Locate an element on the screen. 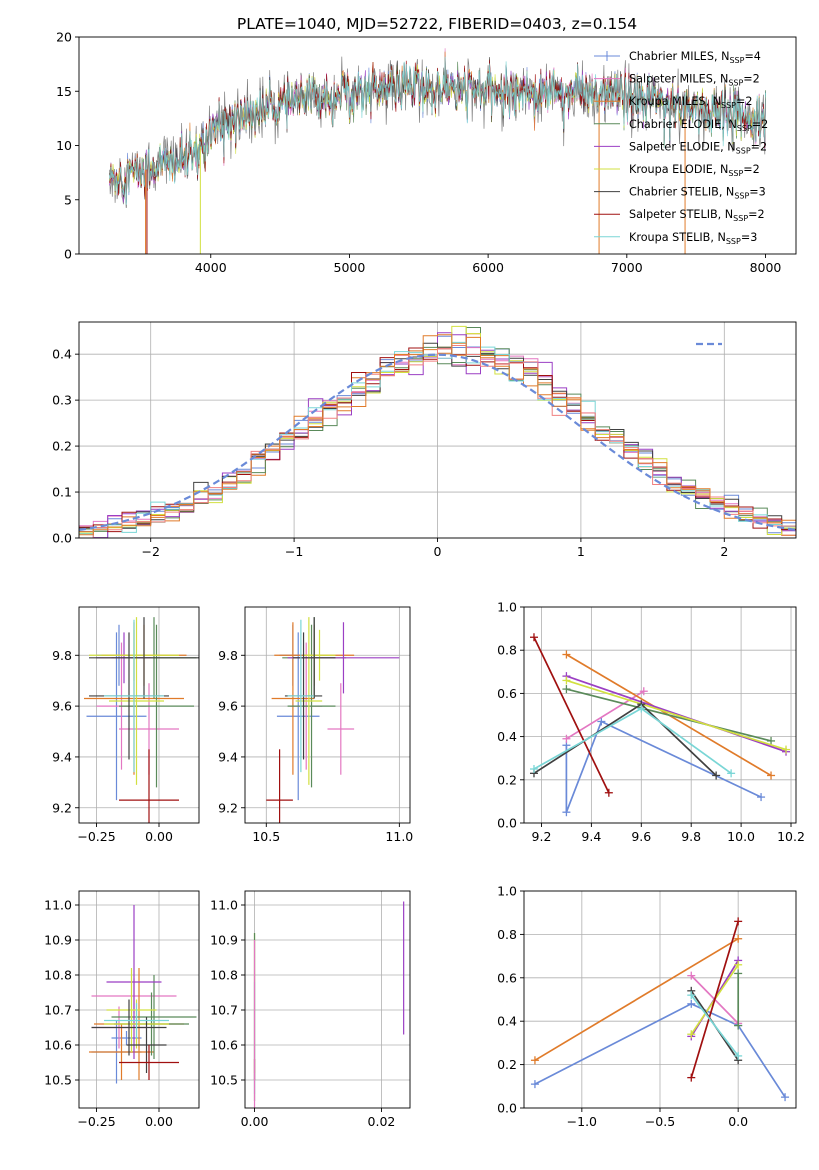 The width and height of the screenshot is (819, 1170). x-tick-label: 0 is located at coordinates (438, 551).